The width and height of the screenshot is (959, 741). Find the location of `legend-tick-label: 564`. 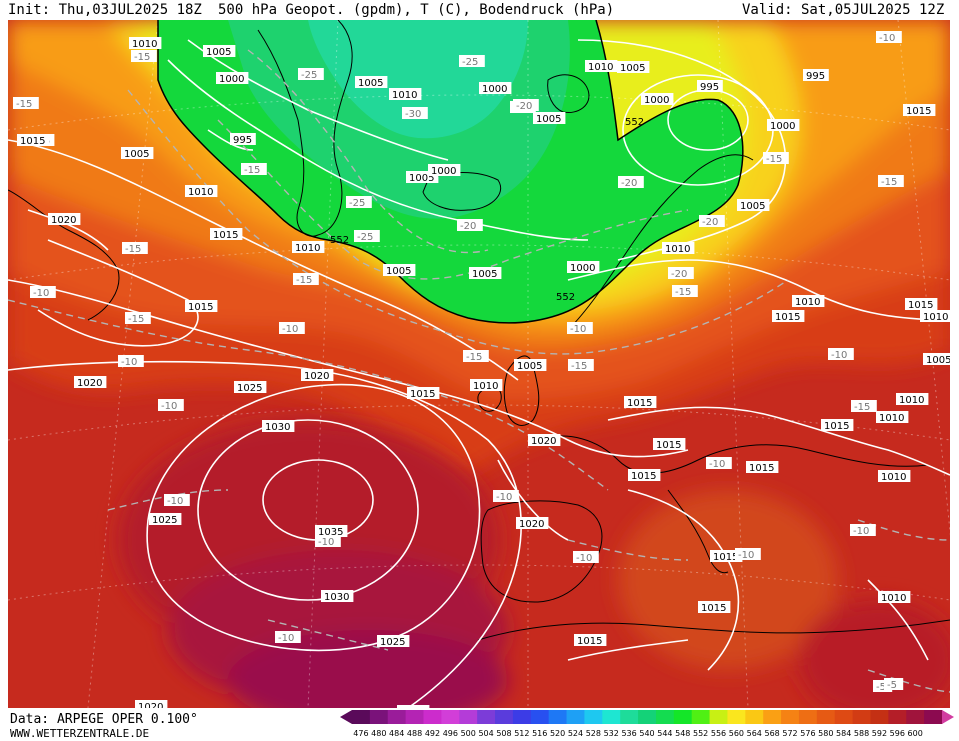

legend-tick-label: 564 is located at coordinates (754, 733).